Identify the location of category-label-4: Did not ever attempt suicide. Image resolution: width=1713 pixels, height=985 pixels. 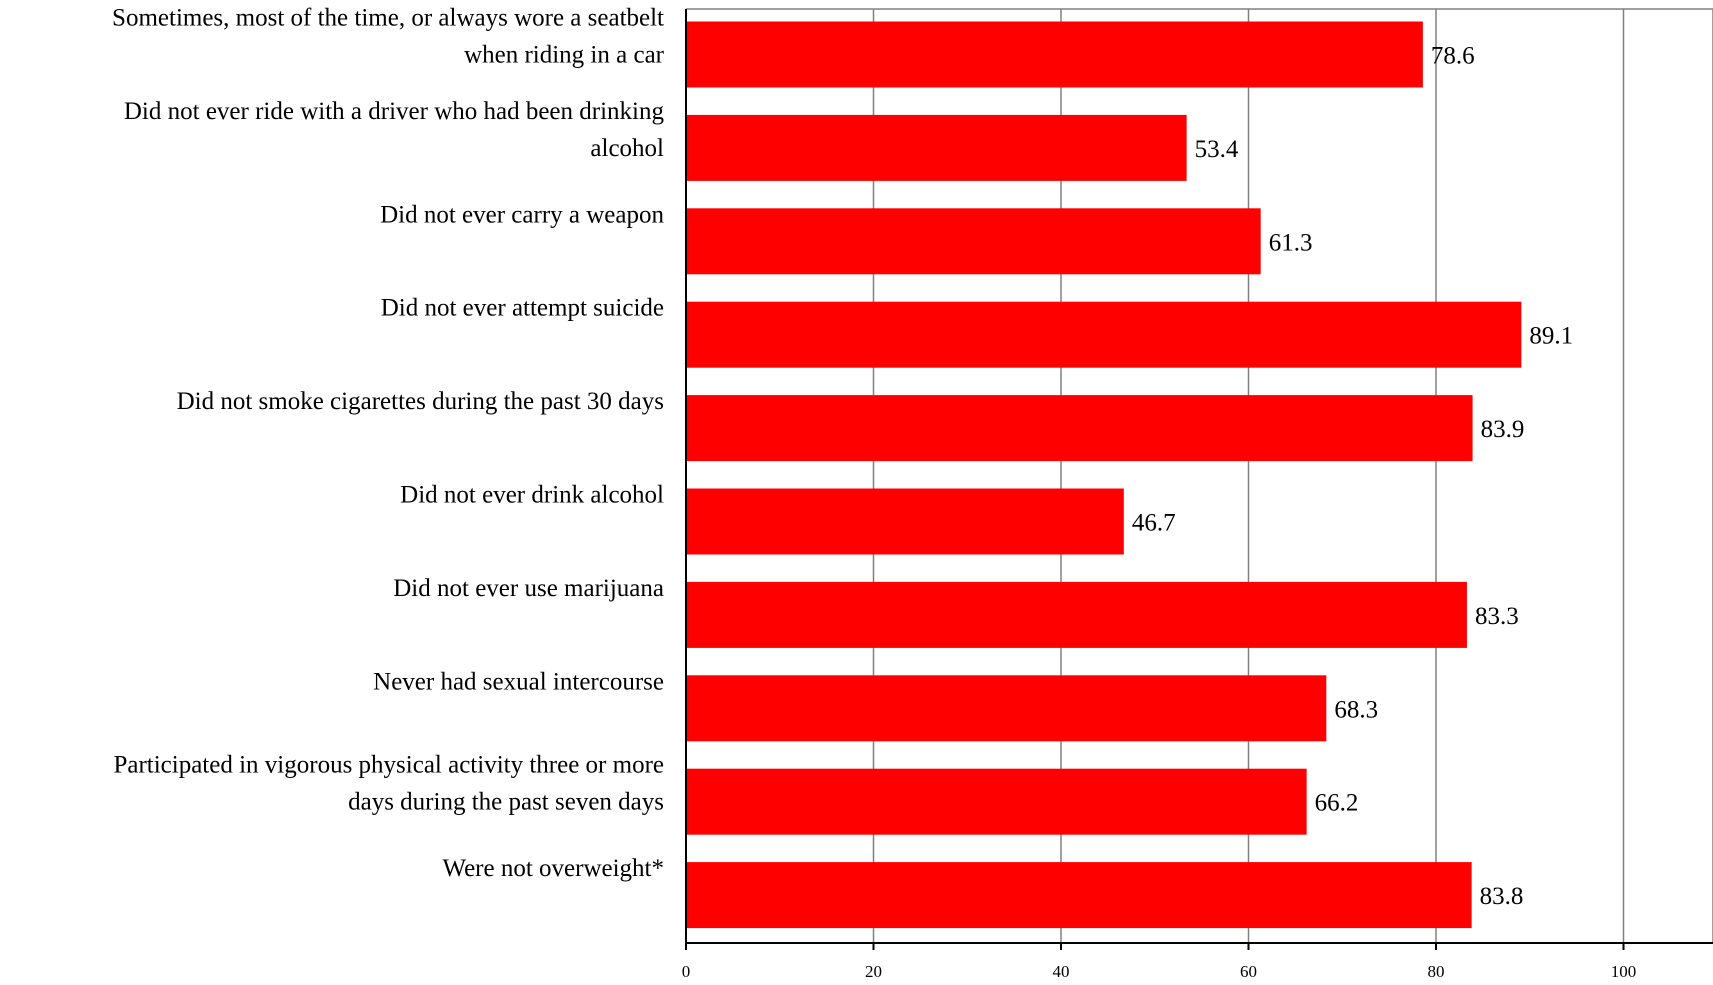
(522, 308).